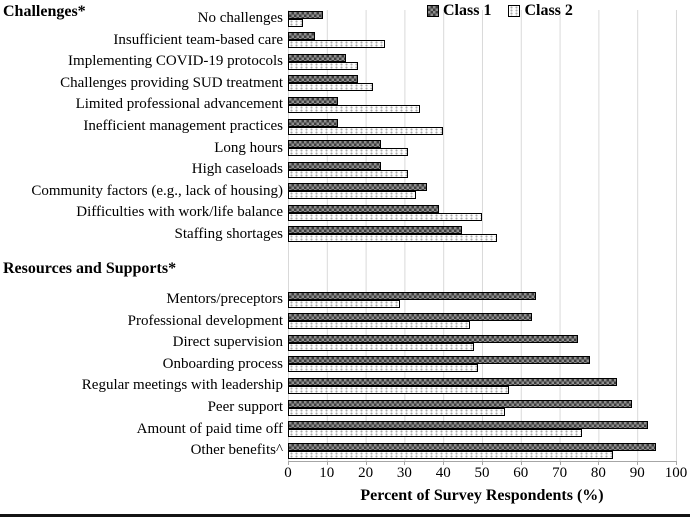 This screenshot has height=517, width=690. I want to click on bar-row: Amount of paid time off, so click(345, 429).